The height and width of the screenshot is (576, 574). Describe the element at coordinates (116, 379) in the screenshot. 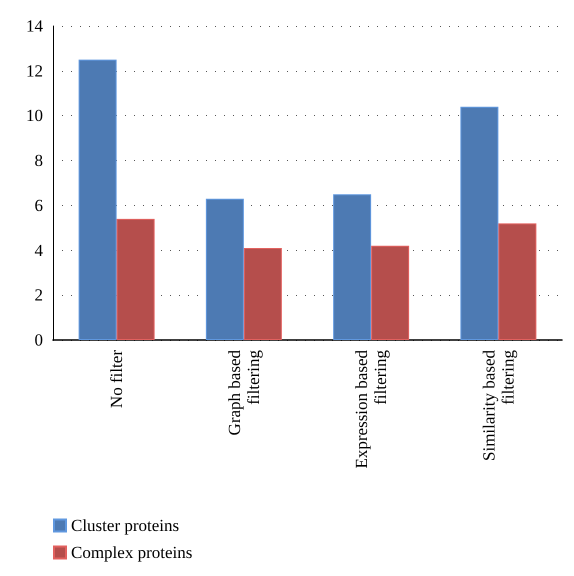

I see `x-tick-label: No filter` at that location.